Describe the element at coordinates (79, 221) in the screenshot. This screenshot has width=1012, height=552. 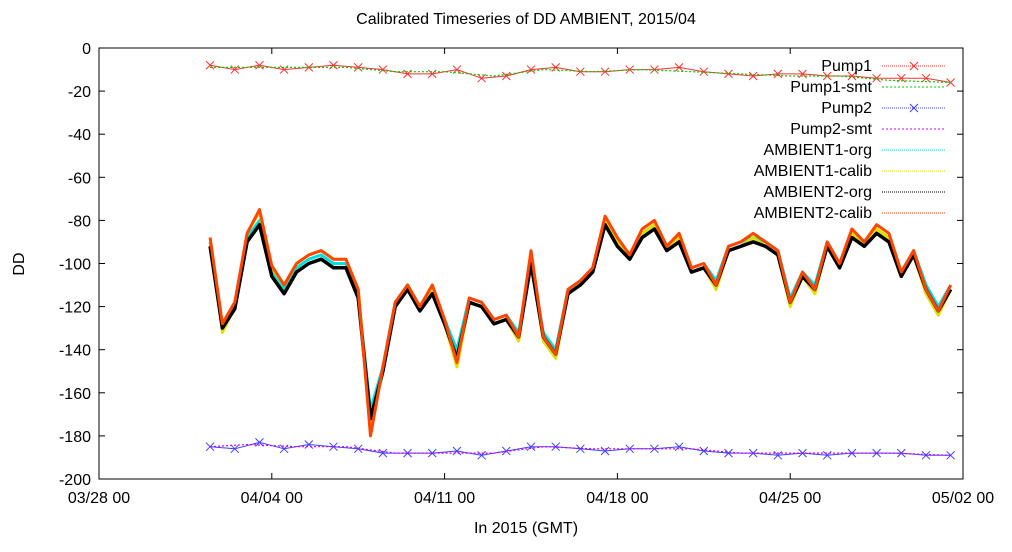
I see `y-tick-label: -80` at that location.